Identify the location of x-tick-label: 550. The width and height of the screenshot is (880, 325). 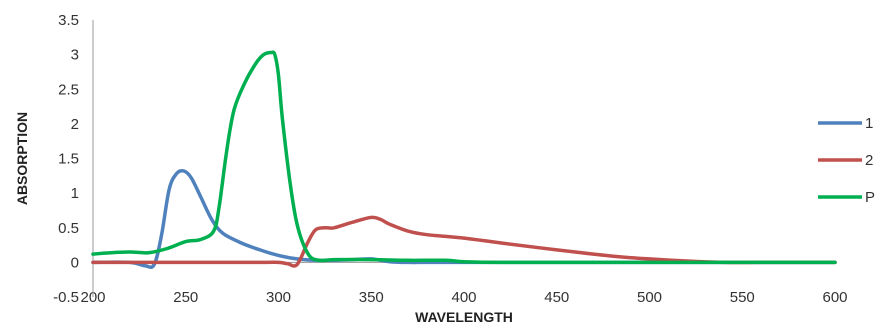
(742, 297).